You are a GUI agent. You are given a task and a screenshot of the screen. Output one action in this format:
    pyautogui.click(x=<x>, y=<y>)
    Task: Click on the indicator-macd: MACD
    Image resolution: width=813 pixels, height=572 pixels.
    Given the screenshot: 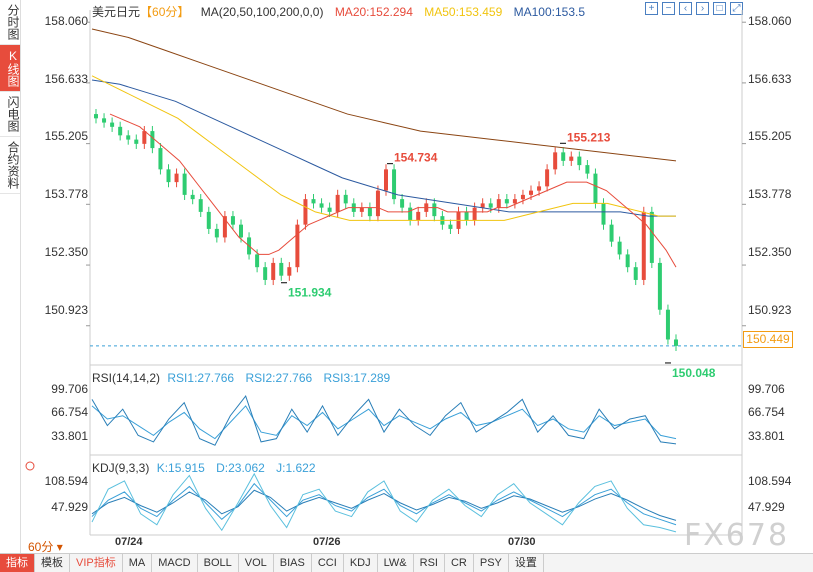 What is the action you would take?
    pyautogui.click(x=175, y=563)
    